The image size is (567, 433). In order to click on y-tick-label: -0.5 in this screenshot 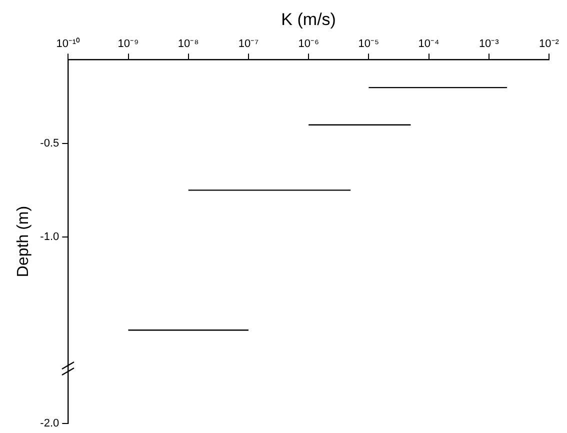, I will do `click(50, 144)`.